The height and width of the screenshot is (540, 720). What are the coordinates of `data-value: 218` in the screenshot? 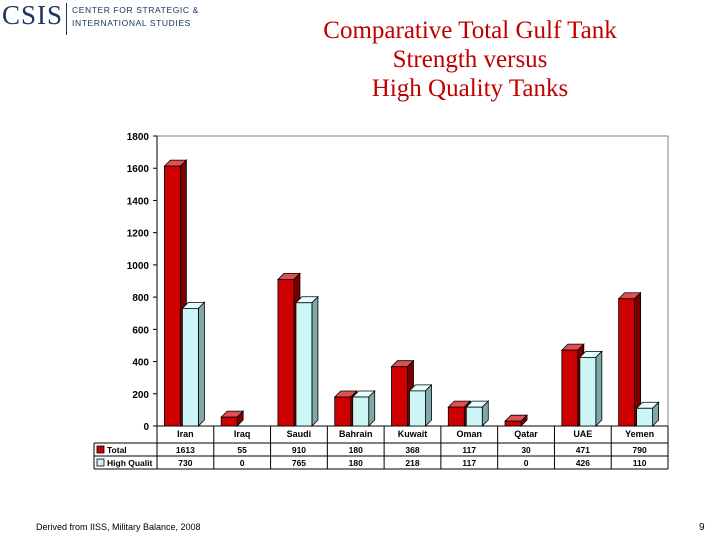 It's located at (412, 463).